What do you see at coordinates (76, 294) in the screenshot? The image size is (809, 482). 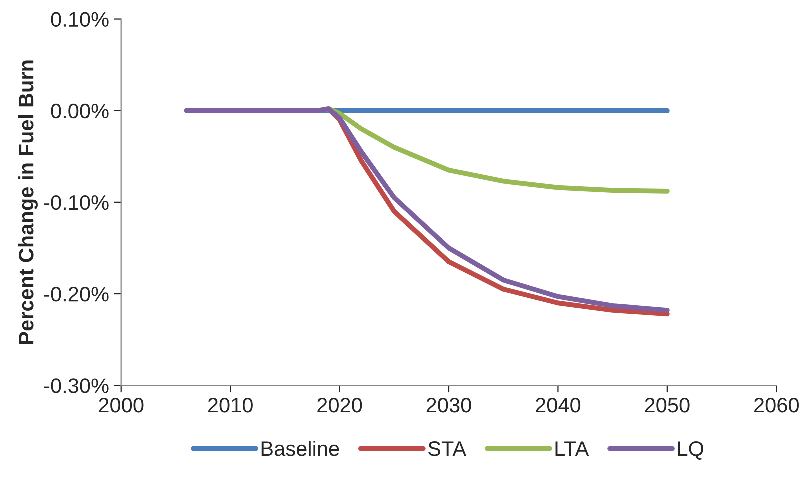 I see `y-tick-label: -0.20%` at bounding box center [76, 294].